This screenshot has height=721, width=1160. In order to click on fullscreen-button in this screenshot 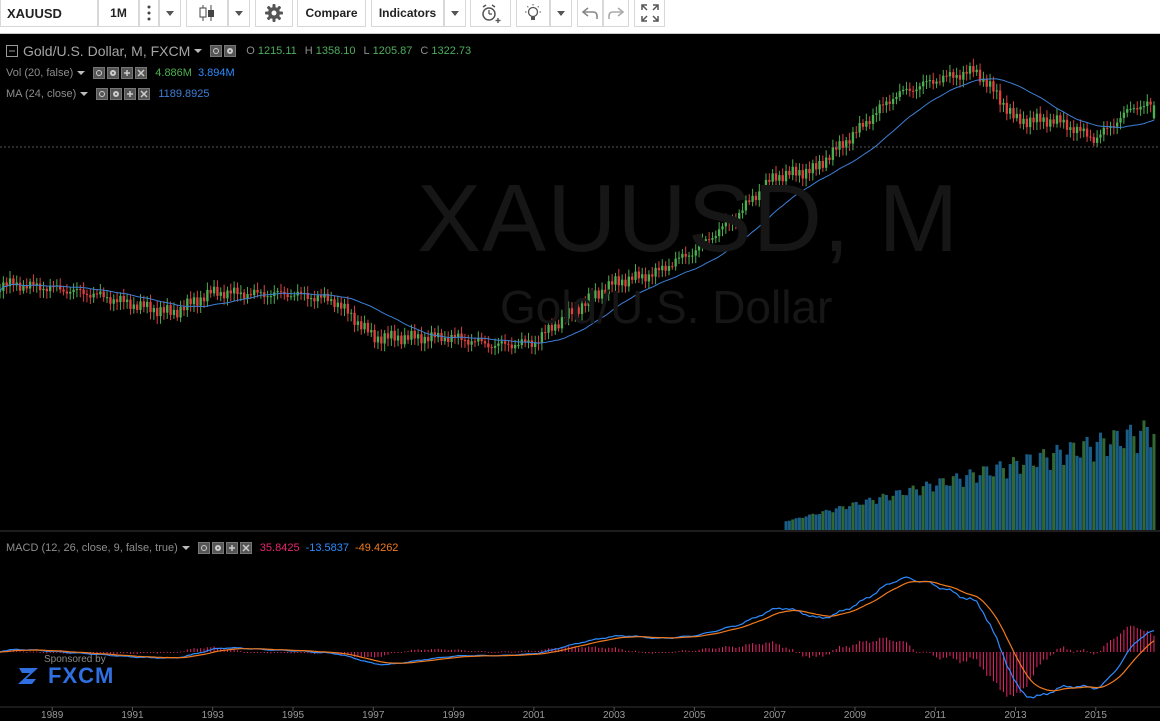, I will do `click(649, 13)`.